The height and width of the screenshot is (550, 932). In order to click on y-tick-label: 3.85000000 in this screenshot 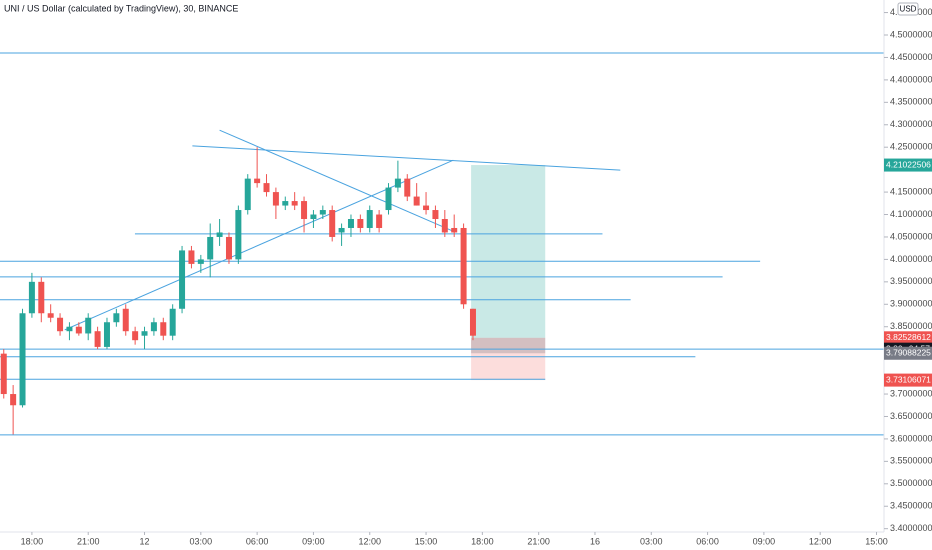, I will do `click(911, 326)`.